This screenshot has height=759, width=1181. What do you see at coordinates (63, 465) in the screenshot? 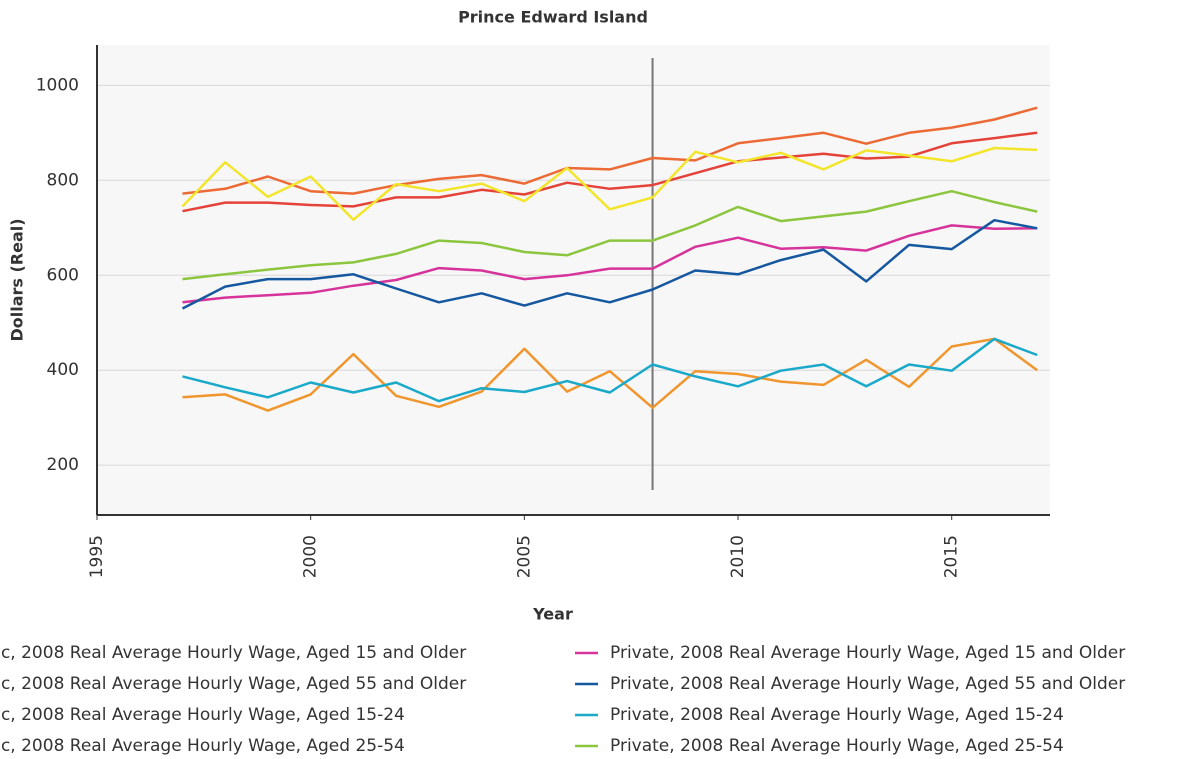
I see `y-tick-label: 200` at bounding box center [63, 465].